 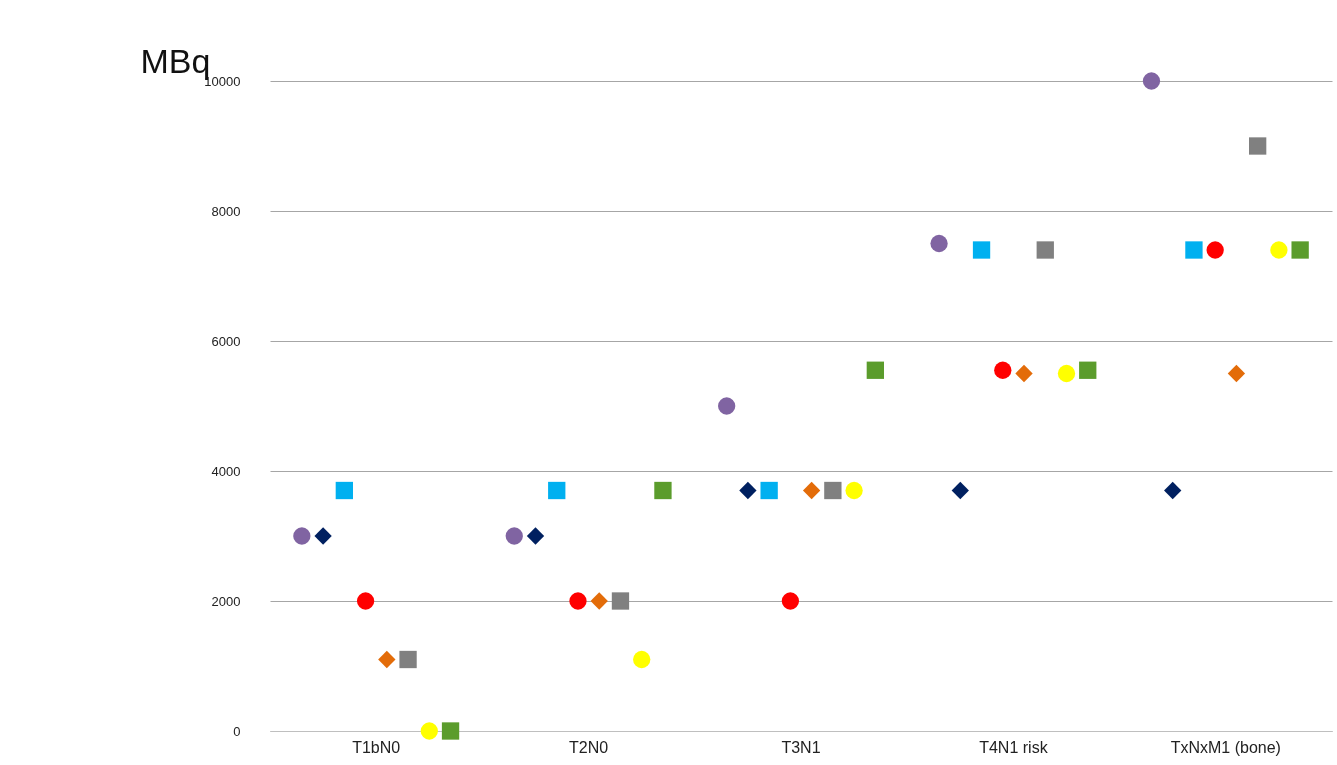 What do you see at coordinates (1225, 747) in the screenshot?
I see `x-tick-label: TxNxM1 (bone)` at bounding box center [1225, 747].